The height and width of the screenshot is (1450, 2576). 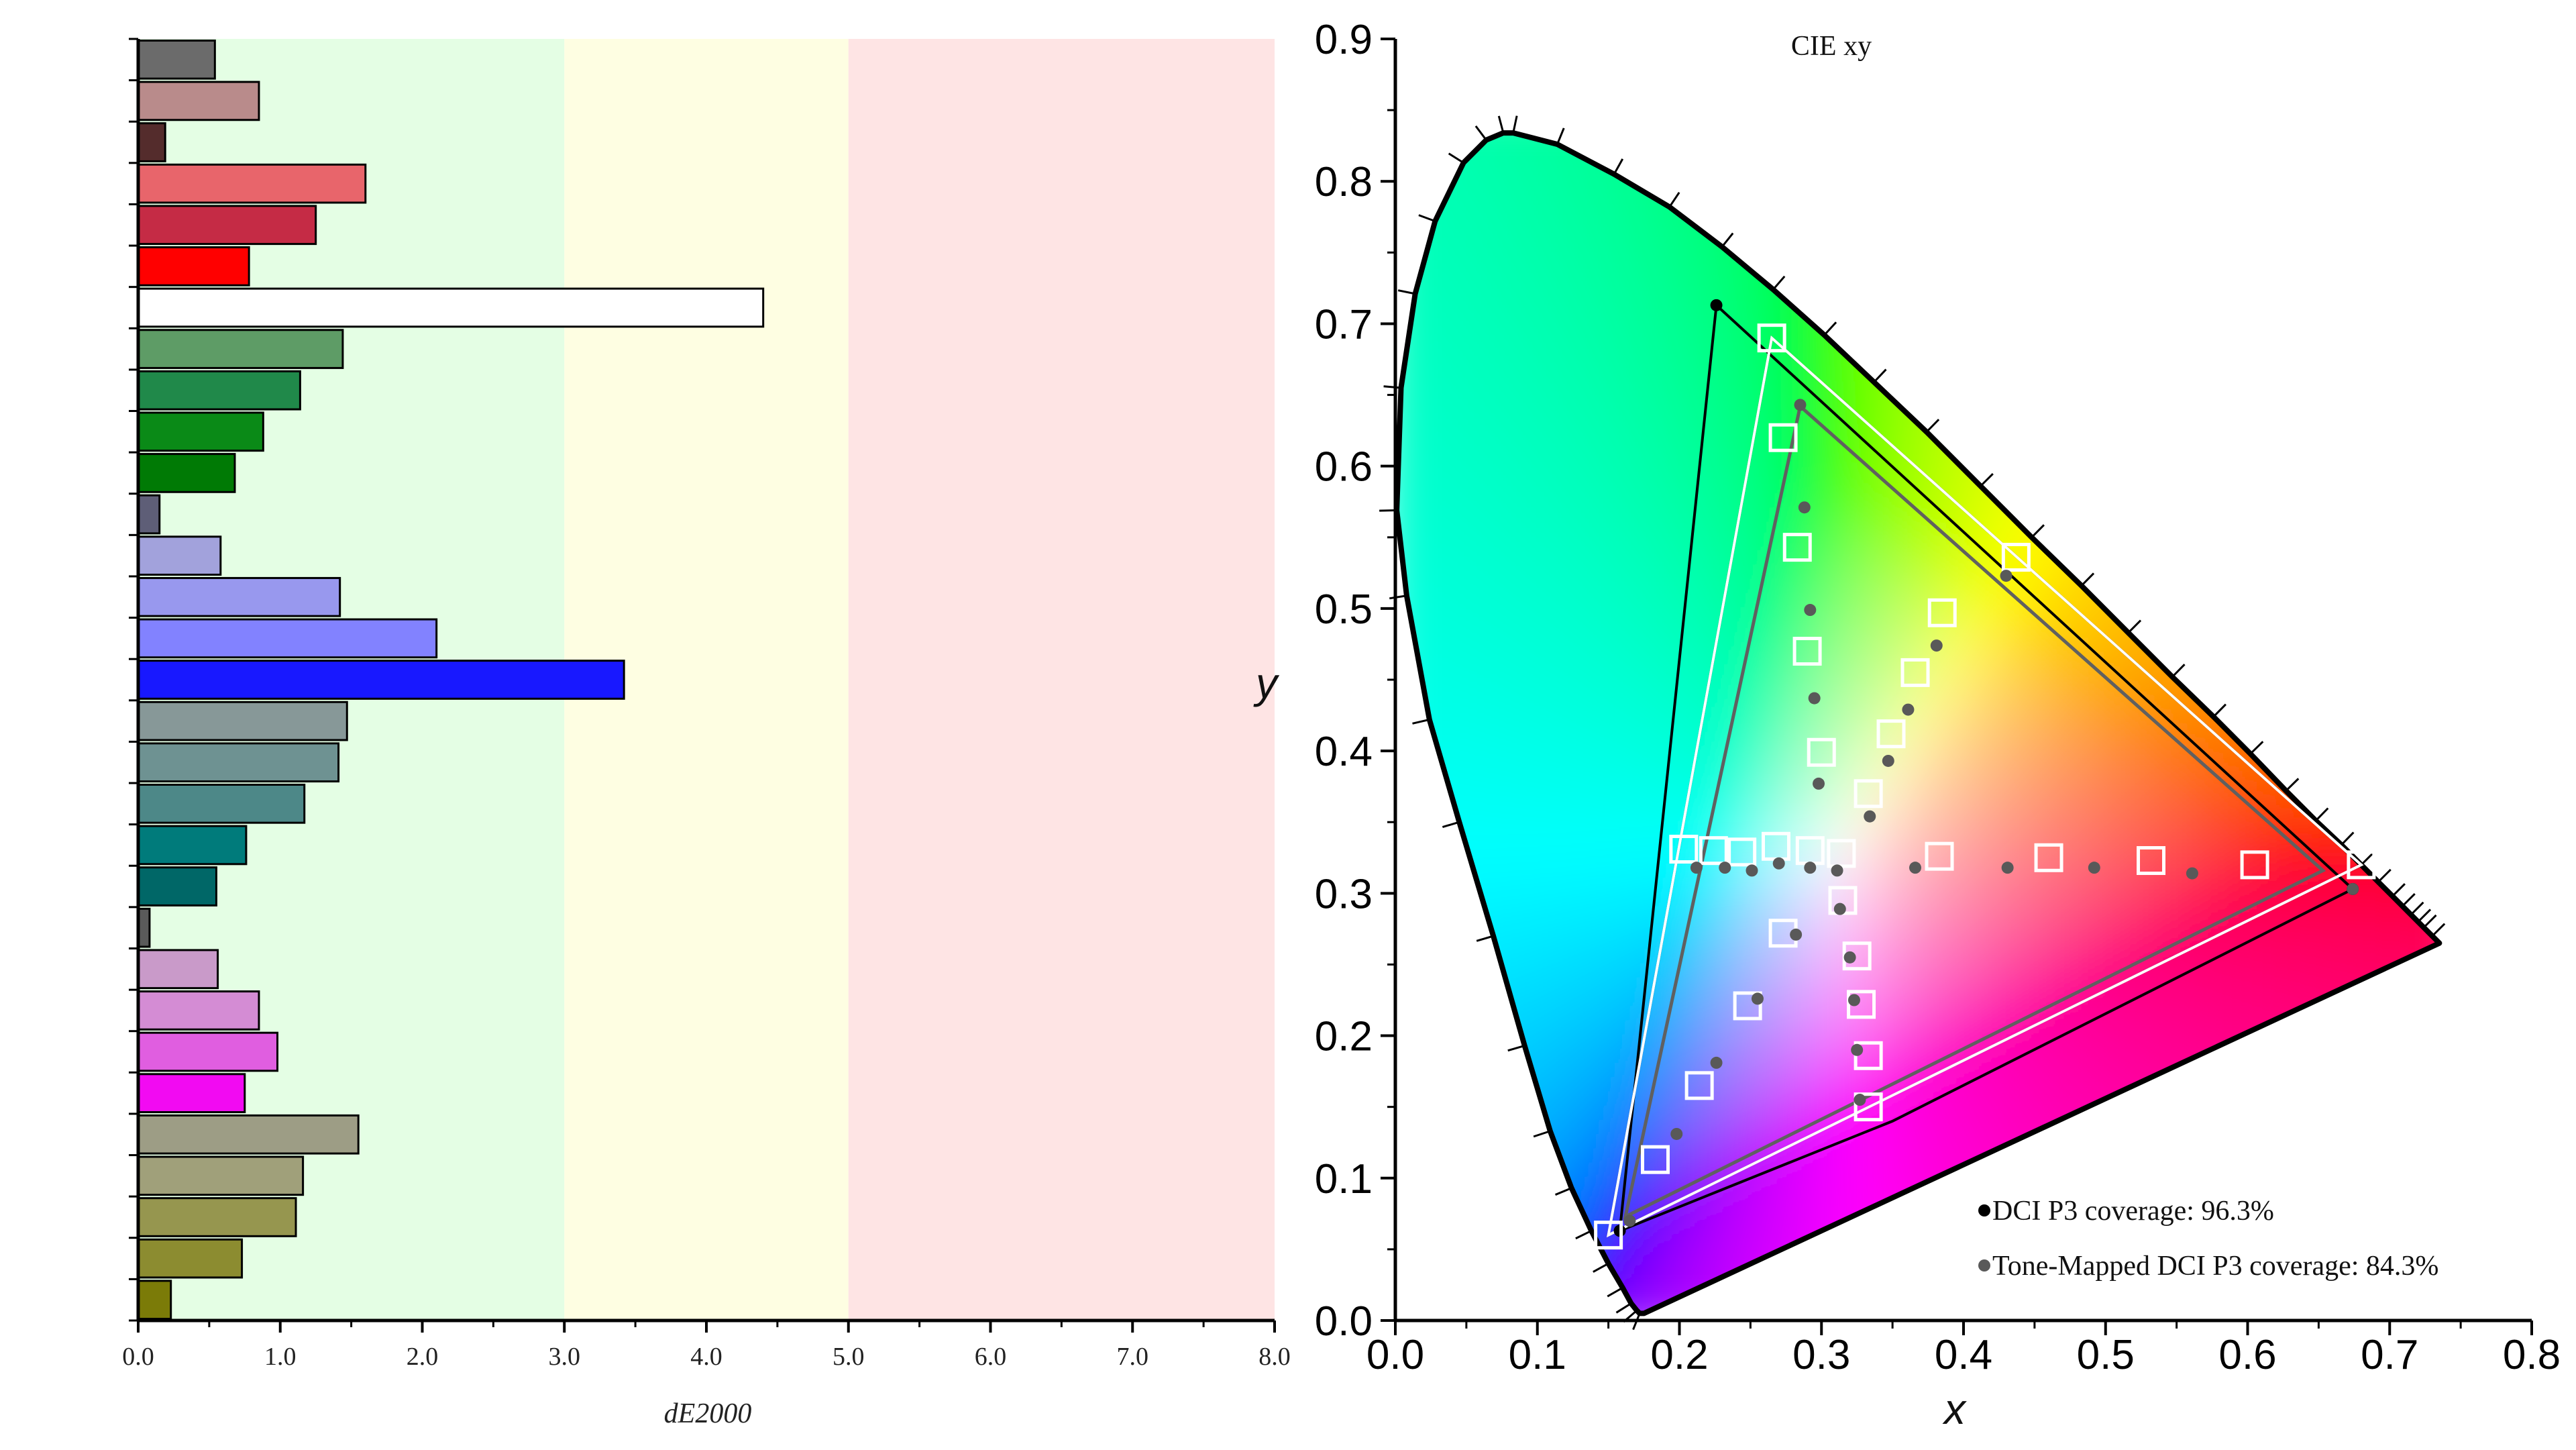 I want to click on cie-y-tick-label: 0.5, so click(x=1344, y=609).